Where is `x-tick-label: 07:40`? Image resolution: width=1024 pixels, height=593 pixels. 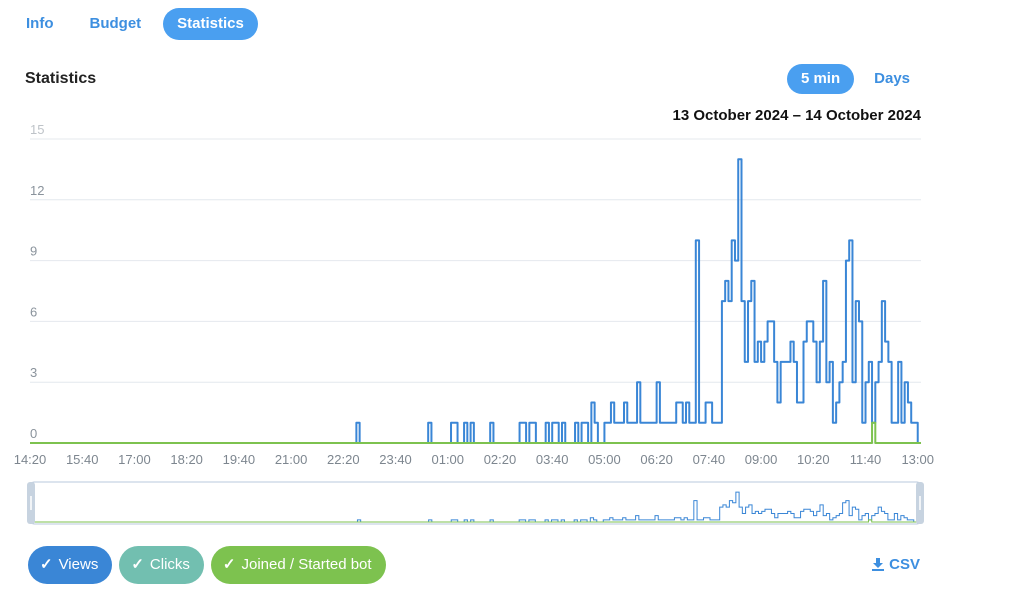
x-tick-label: 07:40 is located at coordinates (709, 459).